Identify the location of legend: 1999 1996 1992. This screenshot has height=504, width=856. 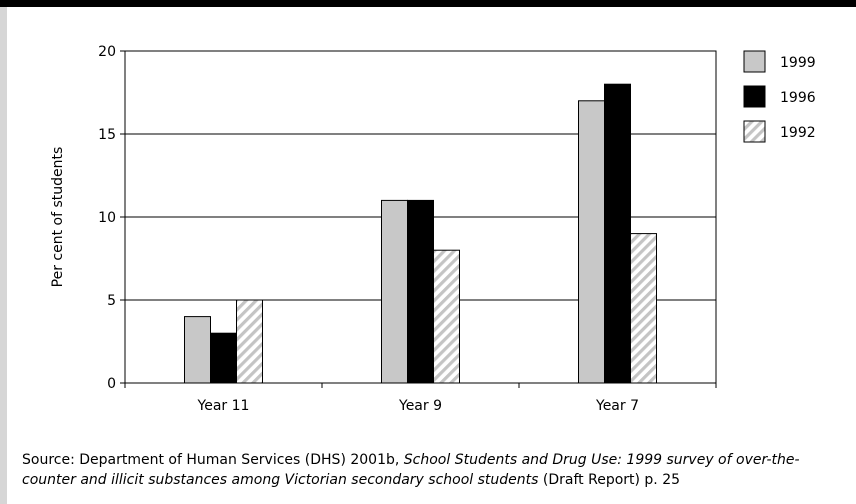
(779, 96).